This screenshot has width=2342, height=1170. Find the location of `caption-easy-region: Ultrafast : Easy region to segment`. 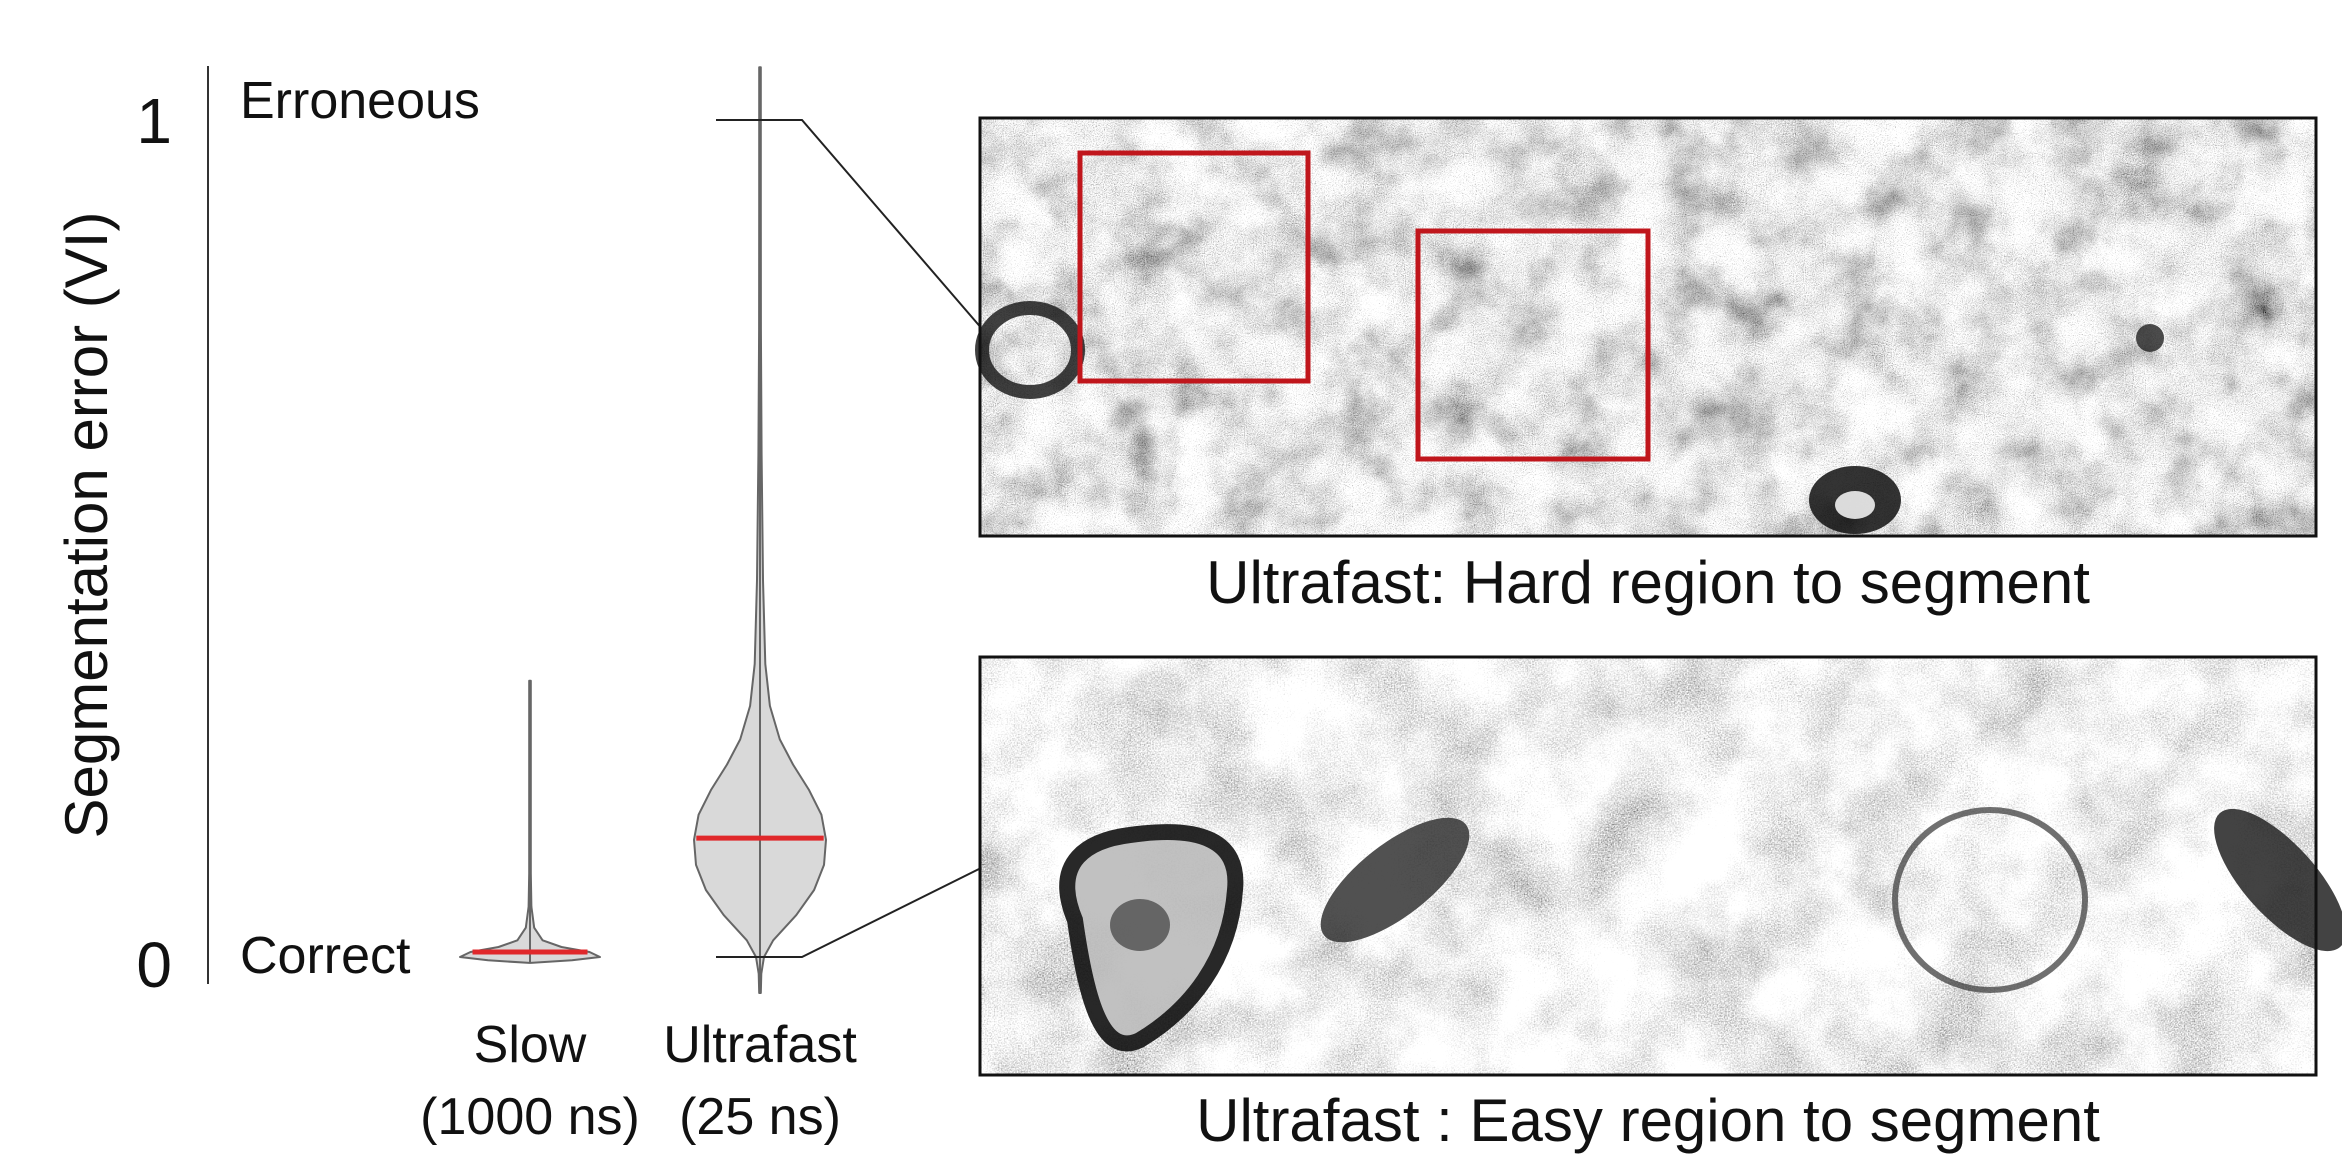

caption-easy-region: Ultrafast : Easy region to segment is located at coordinates (1648, 1120).